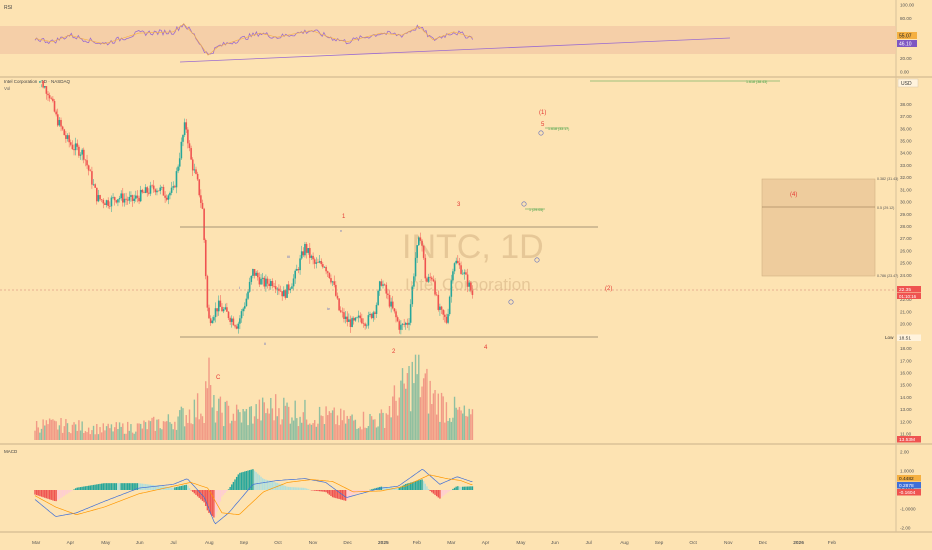 Image resolution: width=932 pixels, height=550 pixels. What do you see at coordinates (906, 214) in the screenshot?
I see `price-tick: 29.00` at bounding box center [906, 214].